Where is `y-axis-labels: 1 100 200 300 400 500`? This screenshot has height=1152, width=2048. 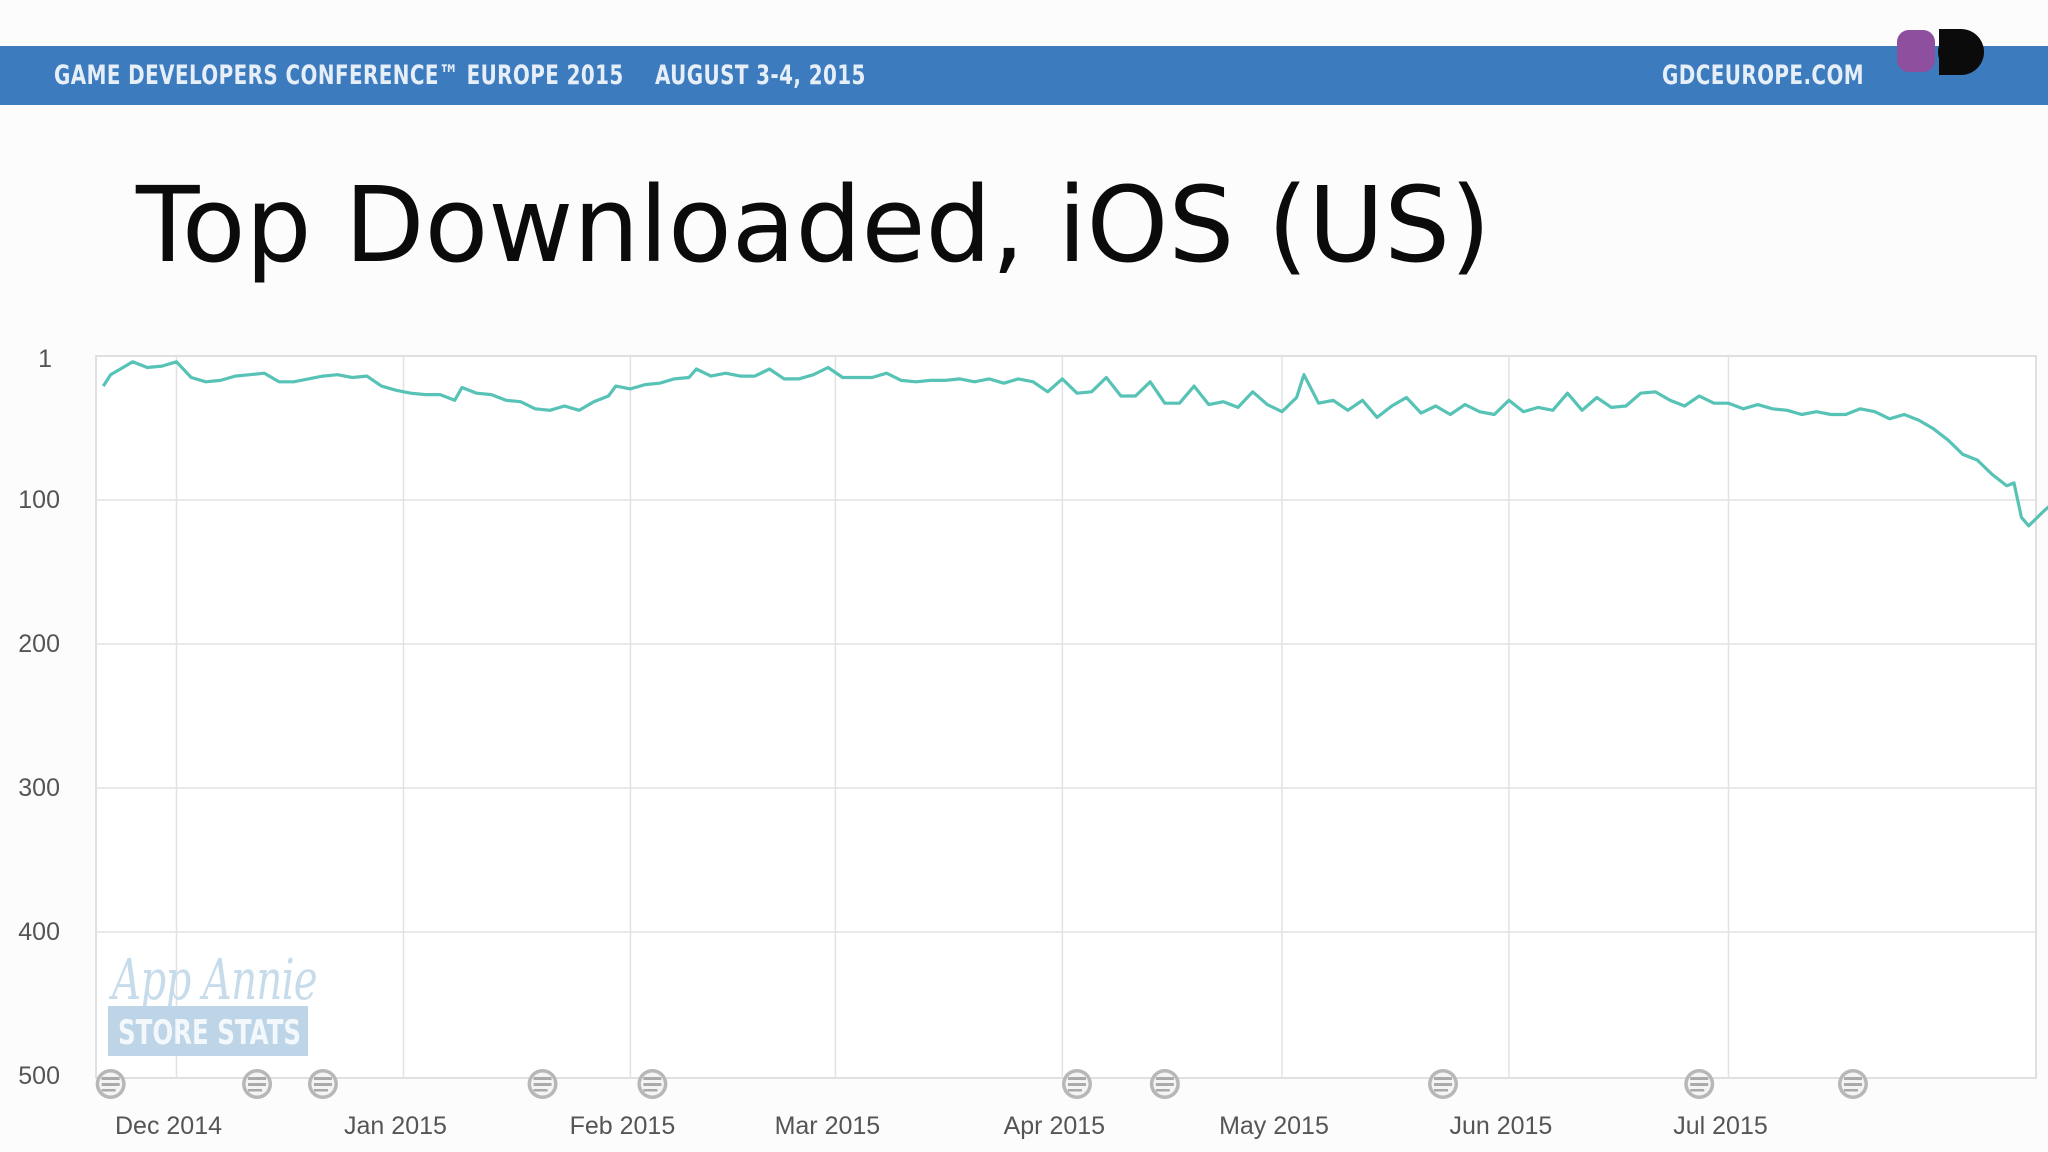 y-axis-labels: 1 100 200 300 400 500 is located at coordinates (39, 717).